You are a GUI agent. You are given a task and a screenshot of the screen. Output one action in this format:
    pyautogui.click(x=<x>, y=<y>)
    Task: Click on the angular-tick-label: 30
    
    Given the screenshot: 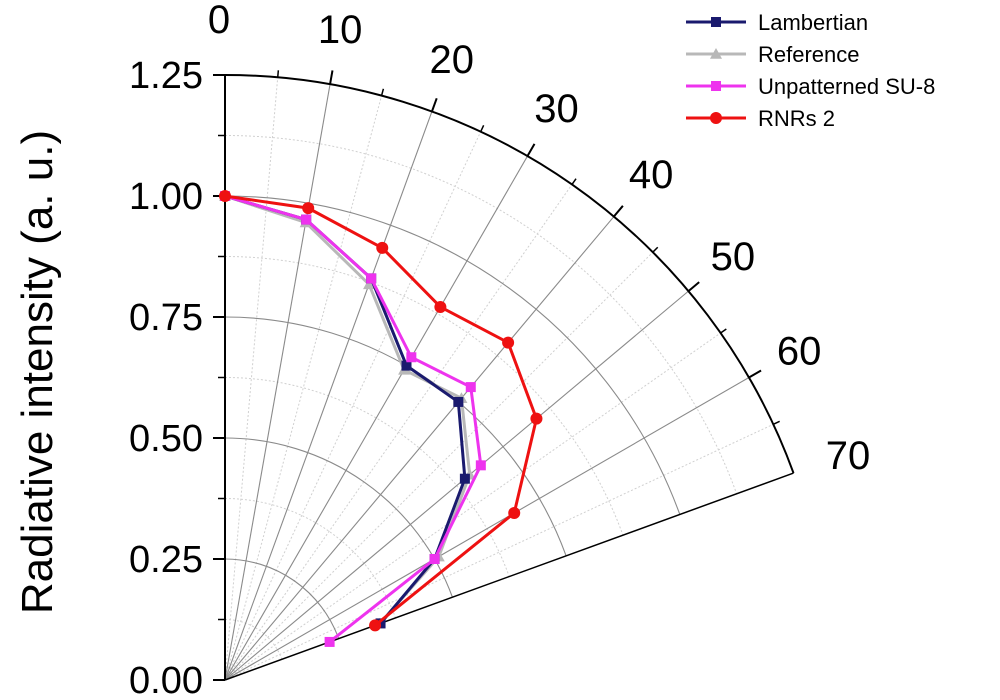 What is the action you would take?
    pyautogui.click(x=556, y=109)
    